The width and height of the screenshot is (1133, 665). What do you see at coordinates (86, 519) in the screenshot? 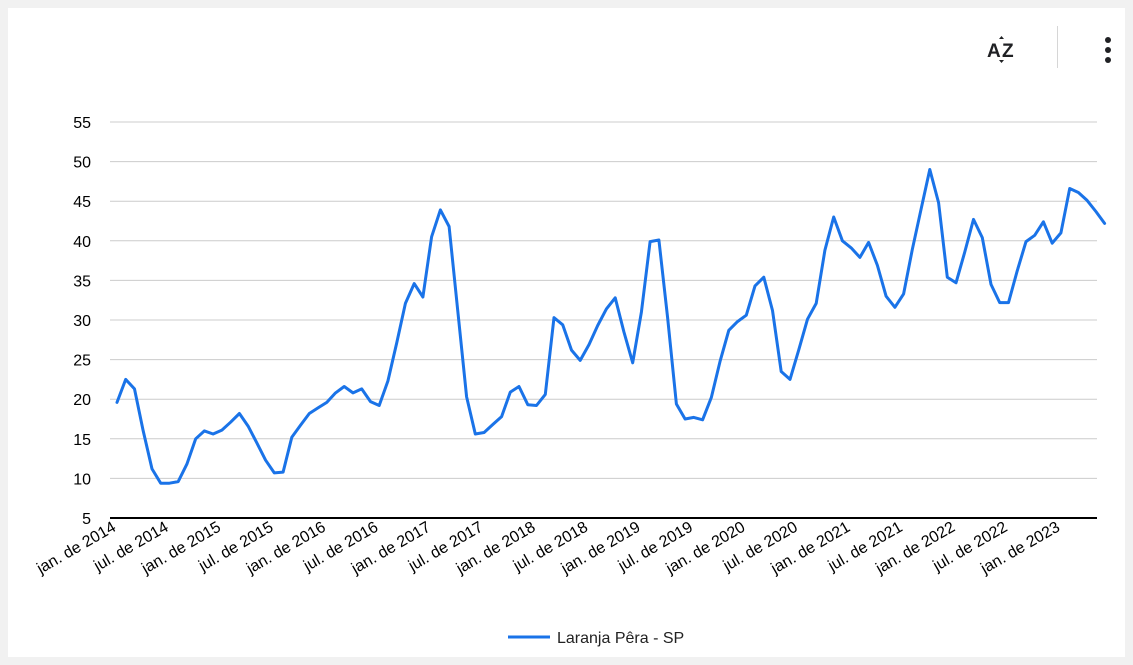
I see `y-tick-label: 5` at bounding box center [86, 519].